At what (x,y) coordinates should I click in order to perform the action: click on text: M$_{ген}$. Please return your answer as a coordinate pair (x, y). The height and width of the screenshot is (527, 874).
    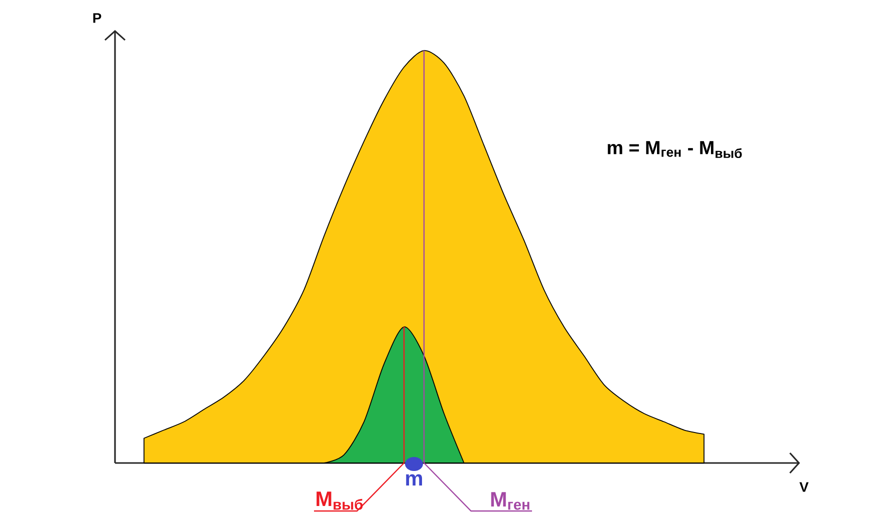
    Looking at the image, I should click on (510, 501).